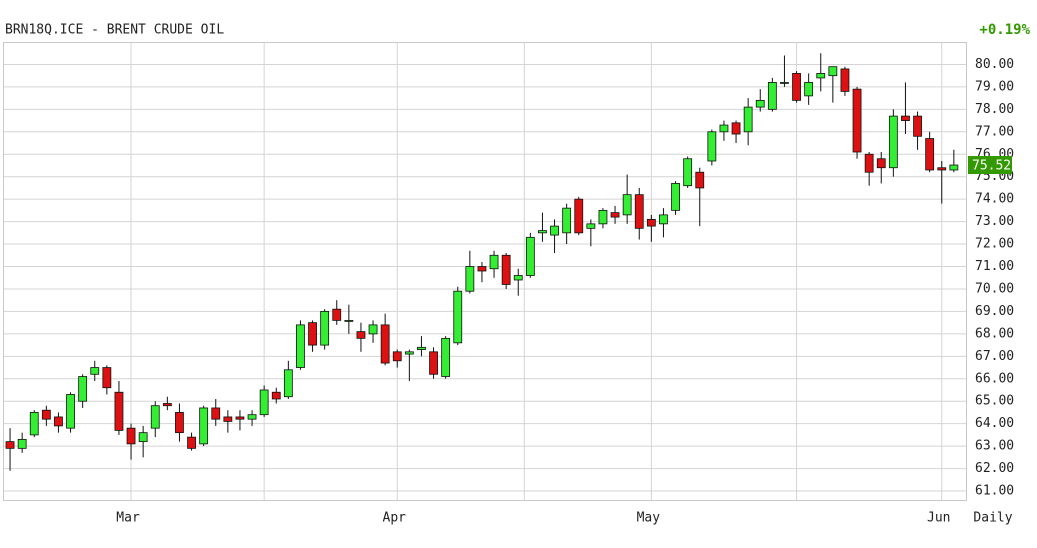  What do you see at coordinates (994, 491) in the screenshot?
I see `y-tick-label: 61.00` at bounding box center [994, 491].